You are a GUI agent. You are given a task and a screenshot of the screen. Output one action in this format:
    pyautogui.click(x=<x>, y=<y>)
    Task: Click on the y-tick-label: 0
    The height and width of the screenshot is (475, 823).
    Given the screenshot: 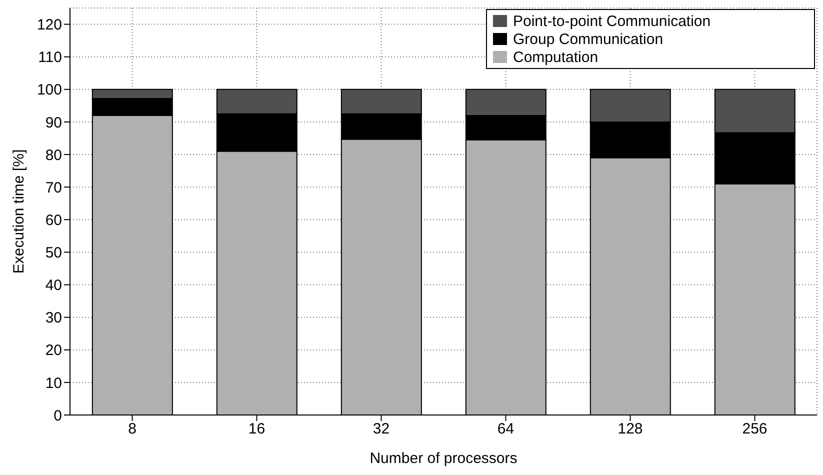 What is the action you would take?
    pyautogui.click(x=58, y=415)
    